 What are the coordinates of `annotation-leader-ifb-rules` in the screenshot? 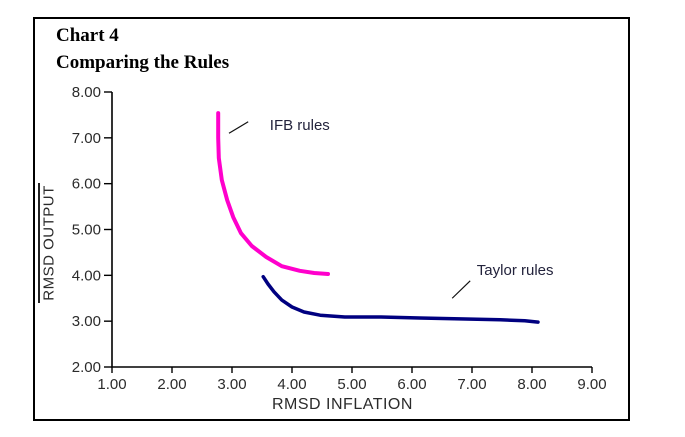 It's located at (238, 127).